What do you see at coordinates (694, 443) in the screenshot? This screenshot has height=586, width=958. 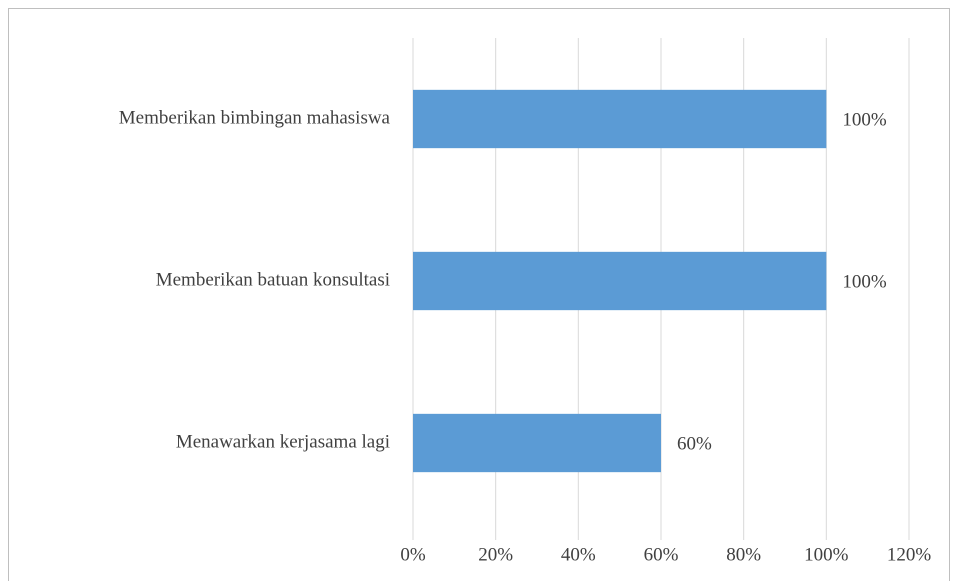 I see `data-label: 60%` at bounding box center [694, 443].